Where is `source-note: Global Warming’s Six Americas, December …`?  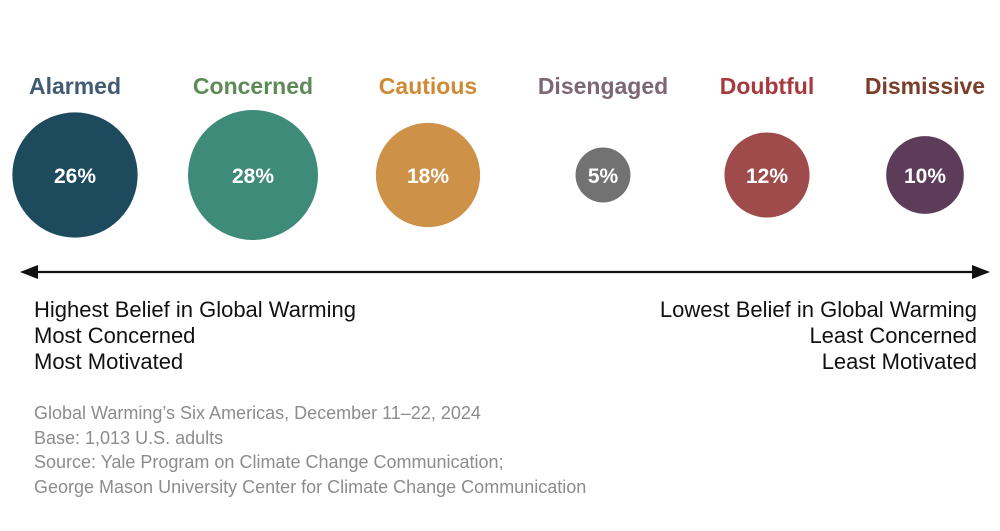
source-note: Global Warming’s Six Americas, December … is located at coordinates (310, 450).